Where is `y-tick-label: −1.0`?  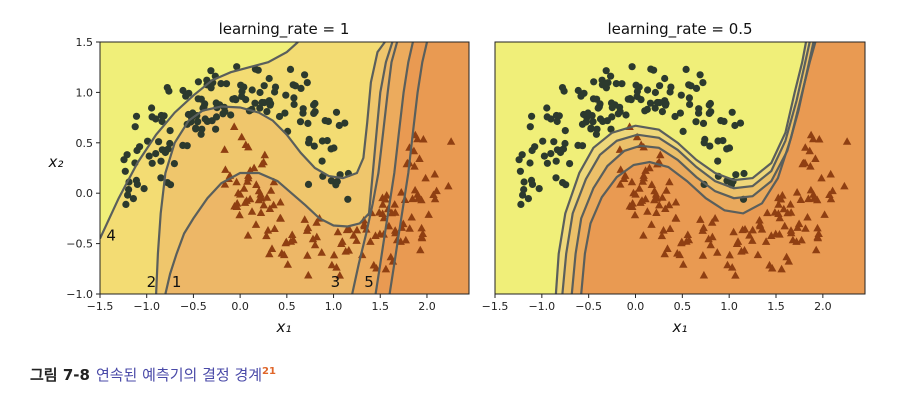 y-tick-label: −1.0 is located at coordinates (79, 294).